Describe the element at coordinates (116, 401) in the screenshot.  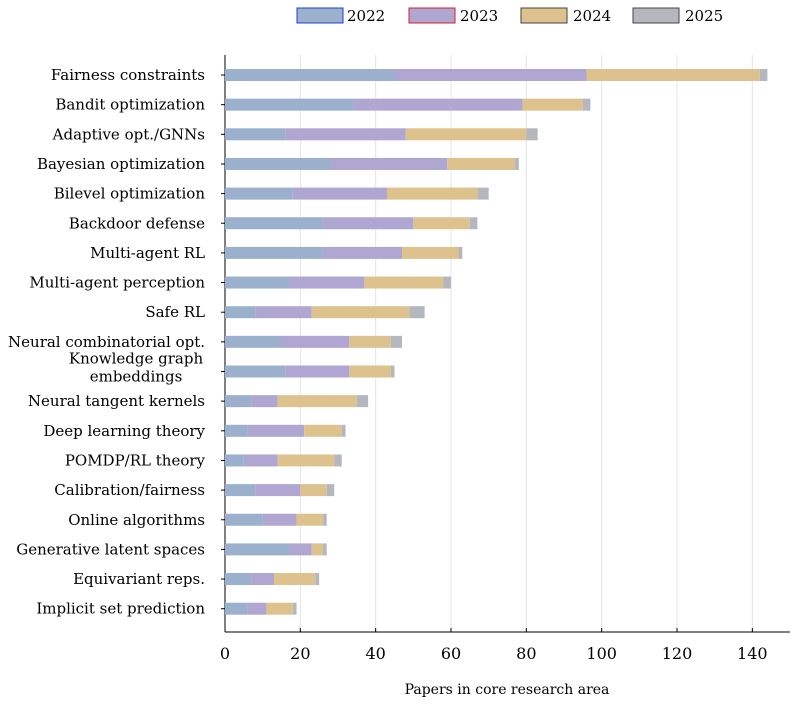
I see `category-label: Neural tangent kernels` at that location.